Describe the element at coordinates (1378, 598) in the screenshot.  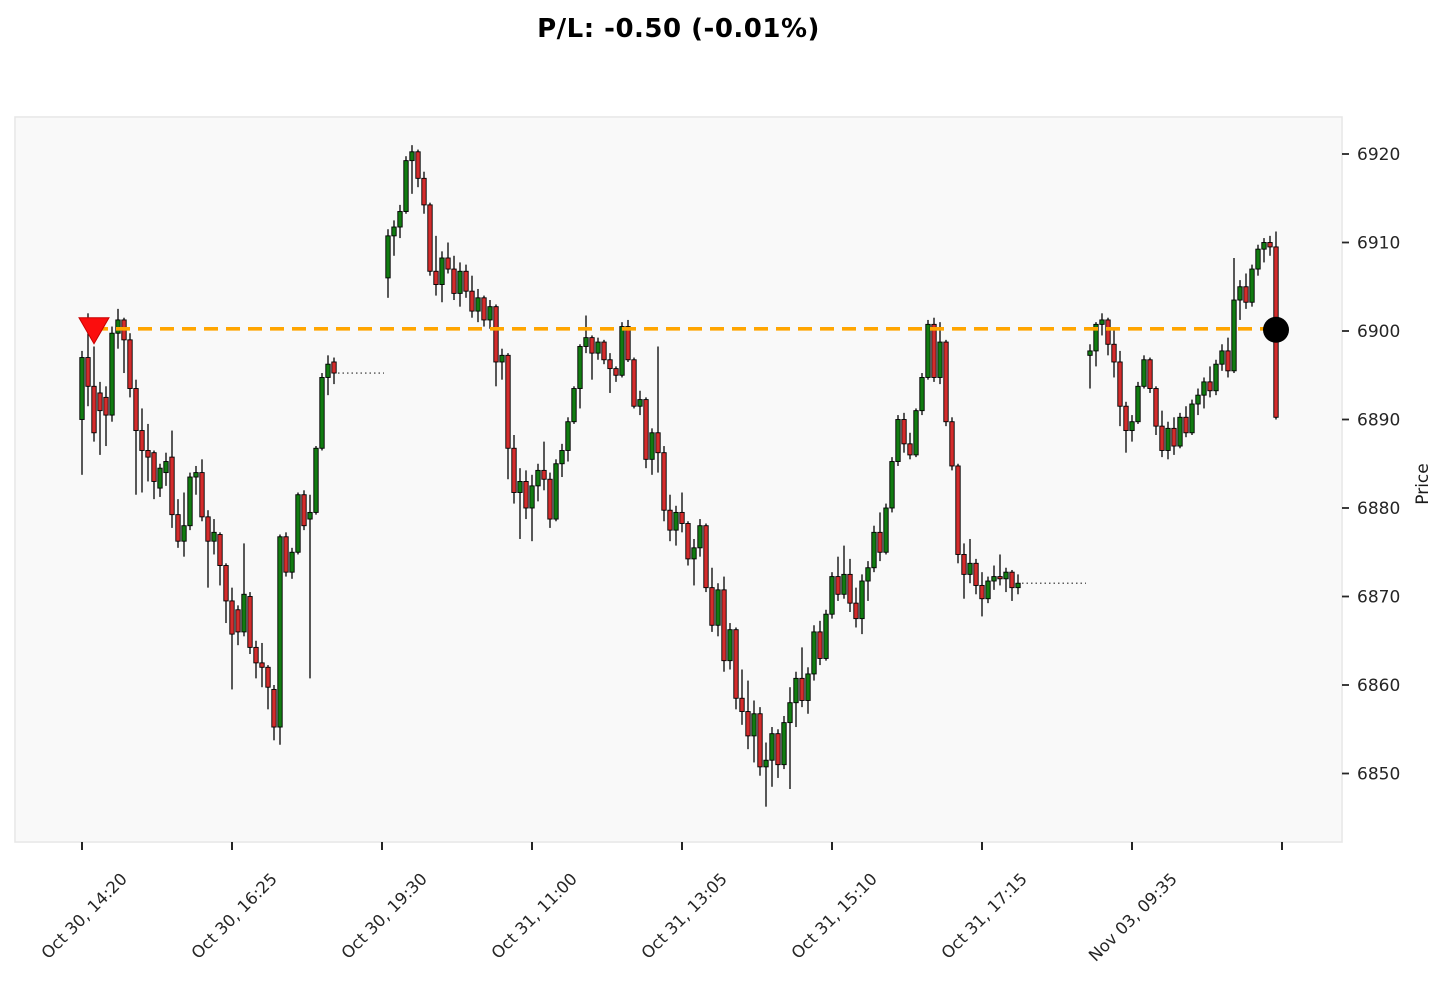
I see `y-tick-label: 6870` at that location.